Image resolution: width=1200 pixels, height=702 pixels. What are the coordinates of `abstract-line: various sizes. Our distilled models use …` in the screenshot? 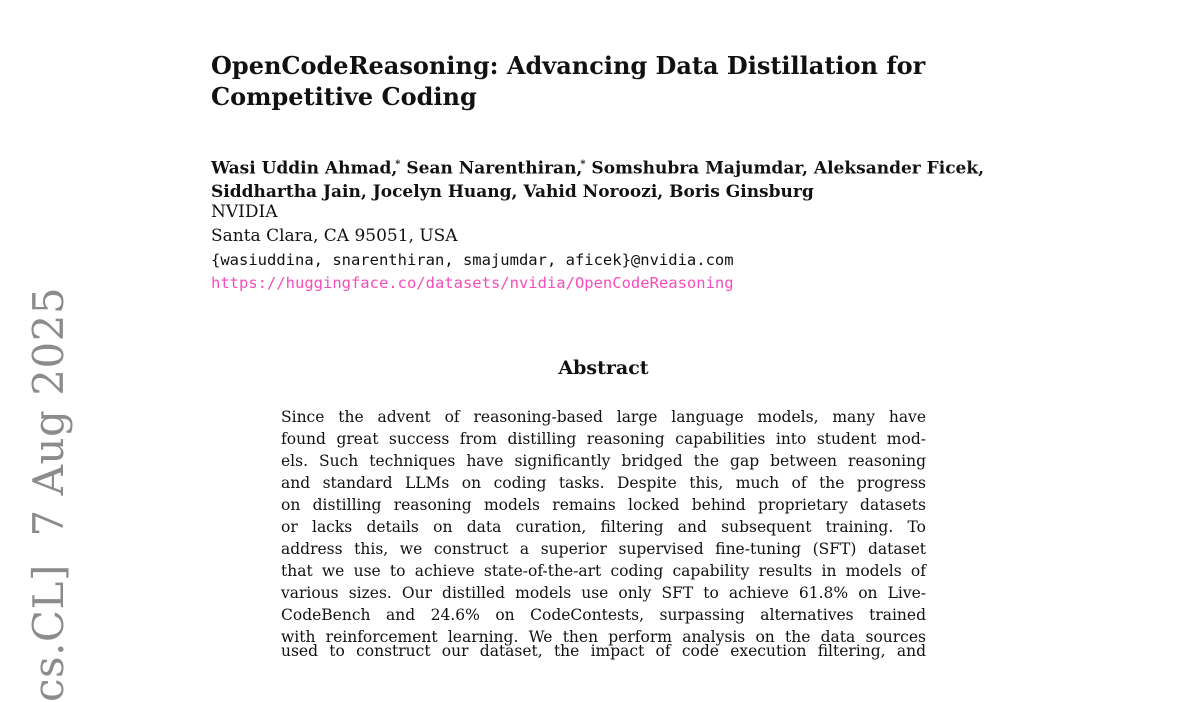 It's located at (603, 593).